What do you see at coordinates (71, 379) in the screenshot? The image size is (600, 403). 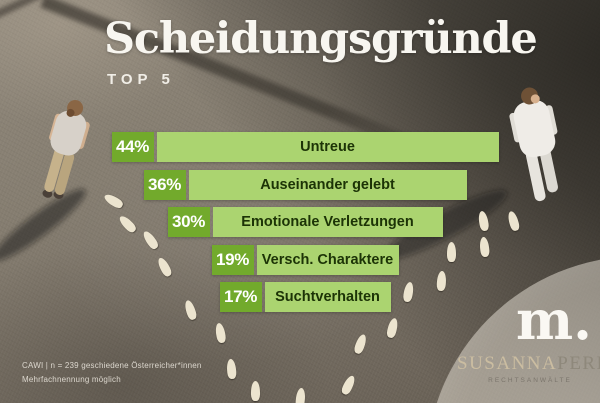 I see `source-footnote-line2: Mehrfachnennung möglich` at bounding box center [71, 379].